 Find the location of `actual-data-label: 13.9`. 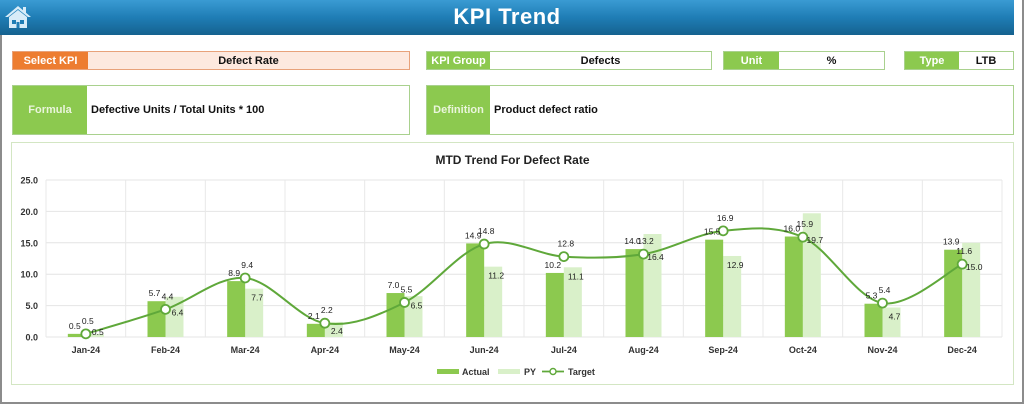

actual-data-label: 13.9 is located at coordinates (951, 242).